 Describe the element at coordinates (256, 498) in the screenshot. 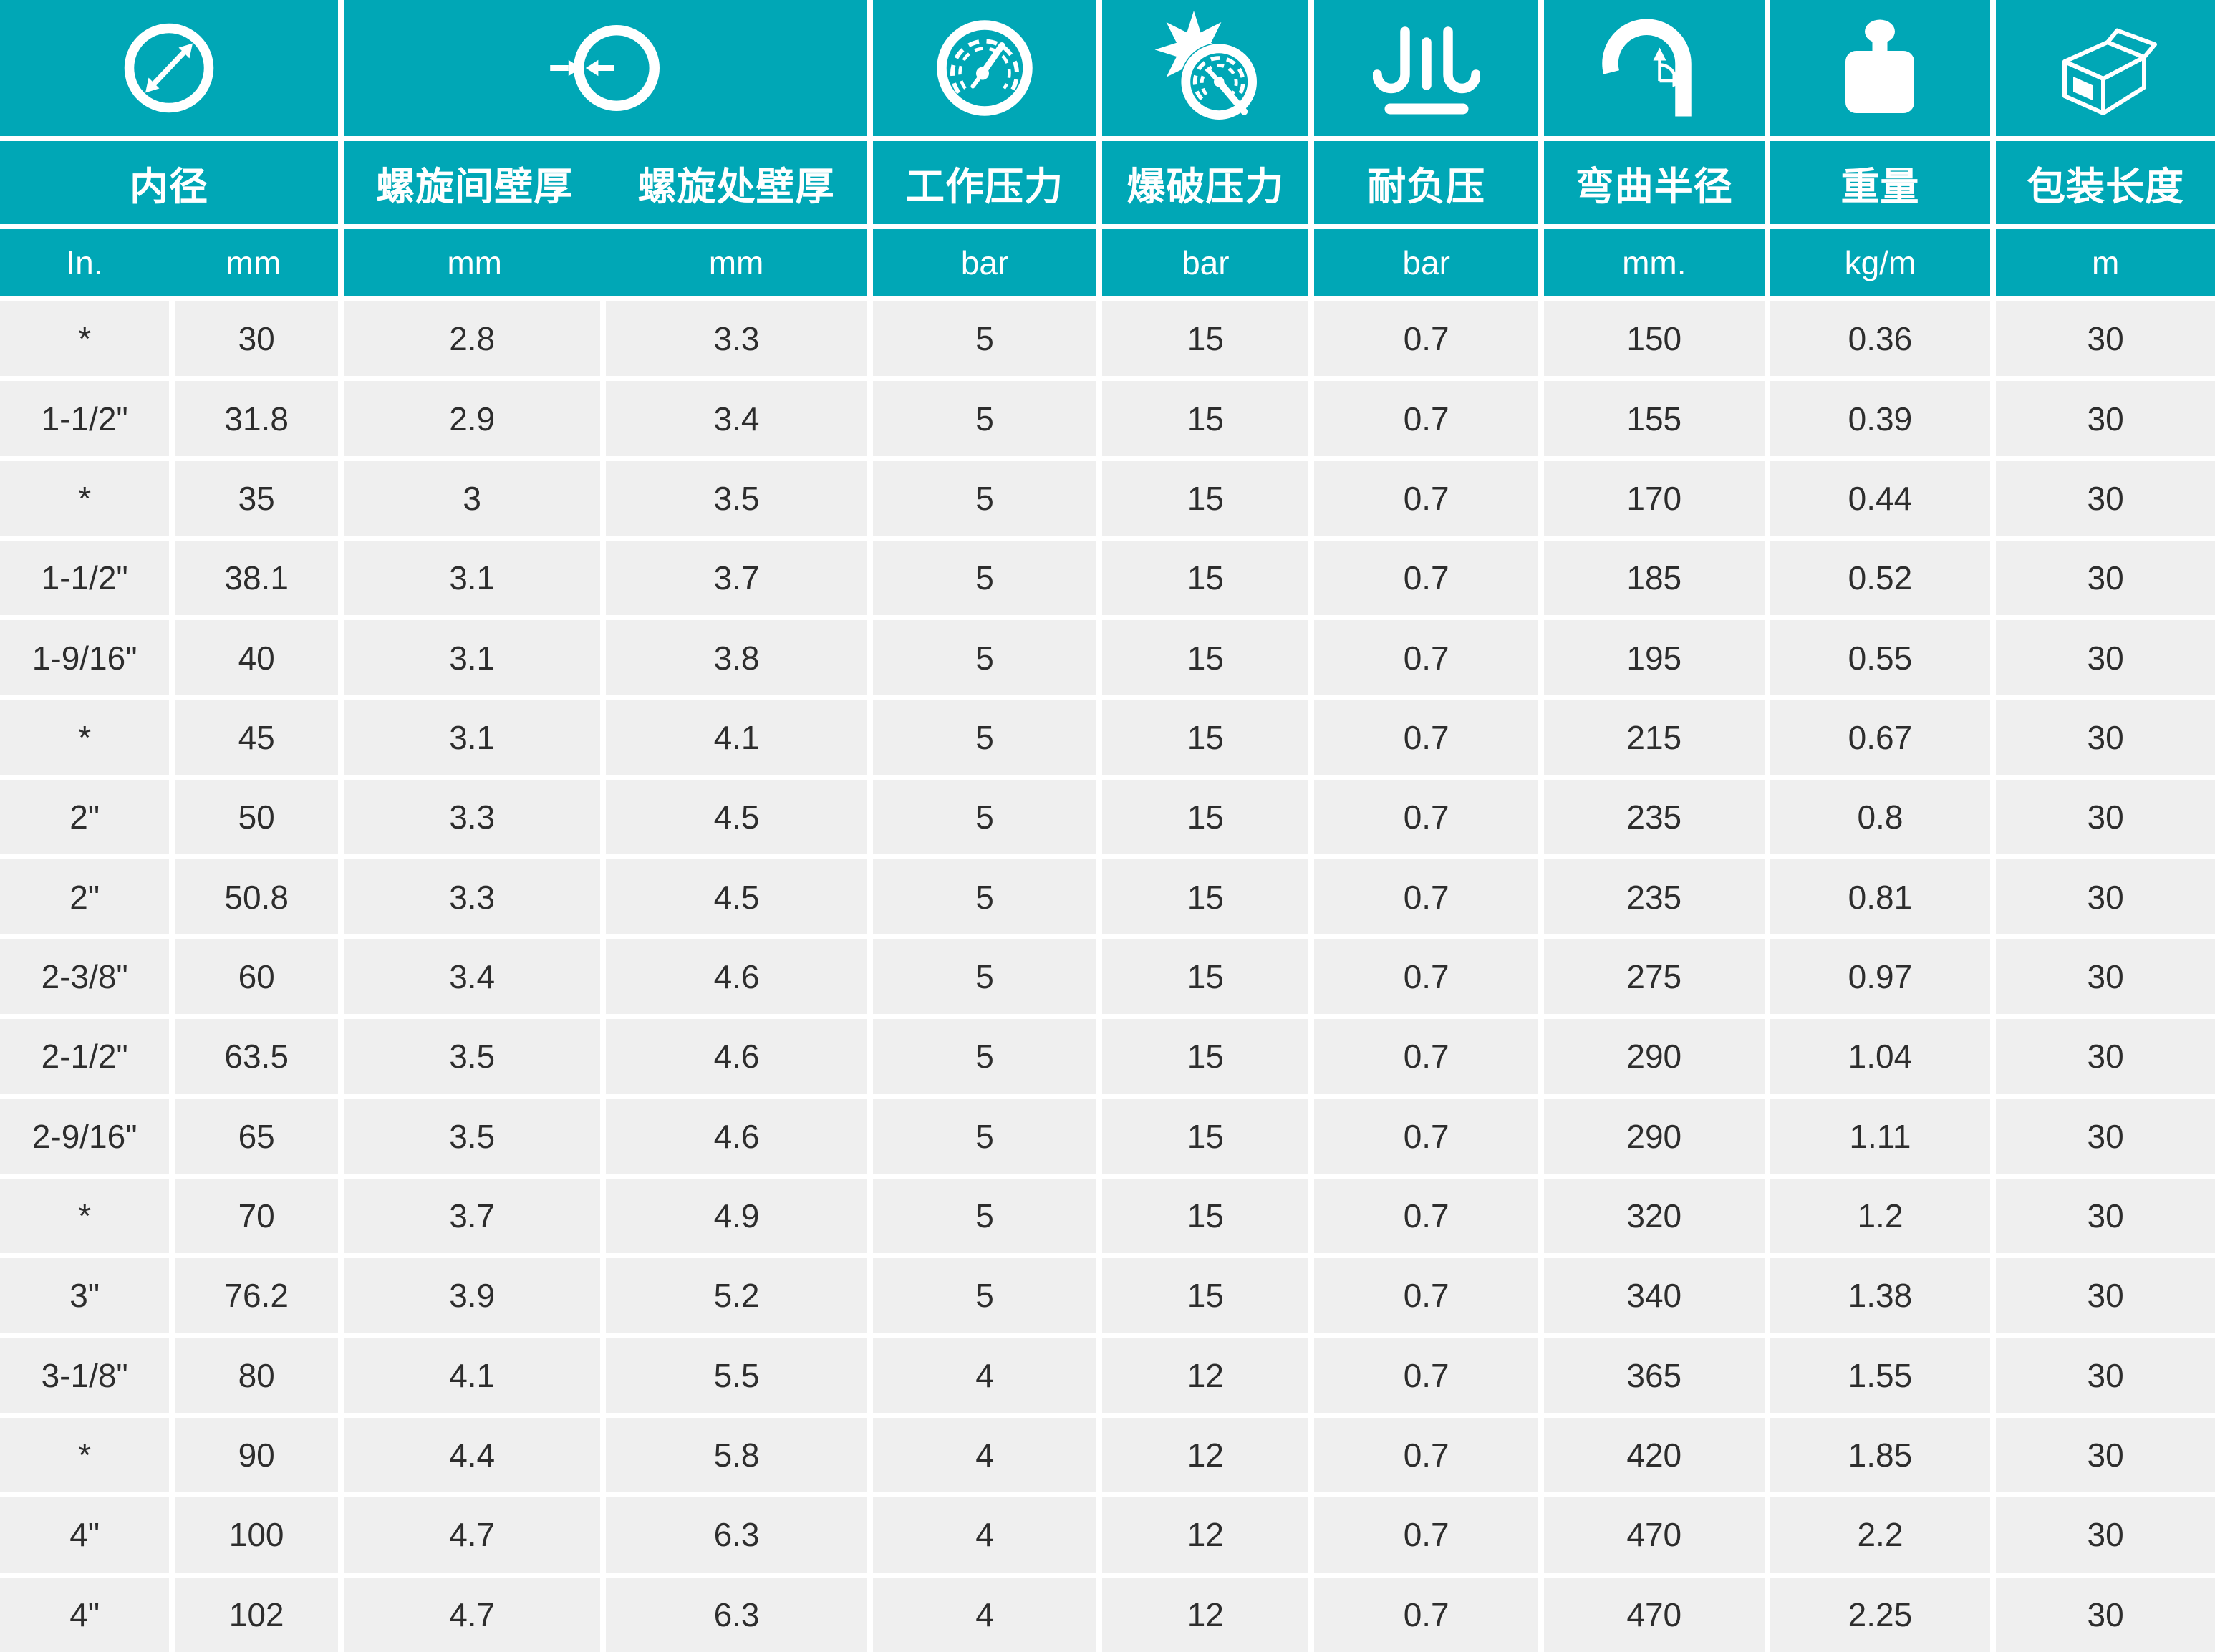

I see `cell-r3-c2: 35` at that location.